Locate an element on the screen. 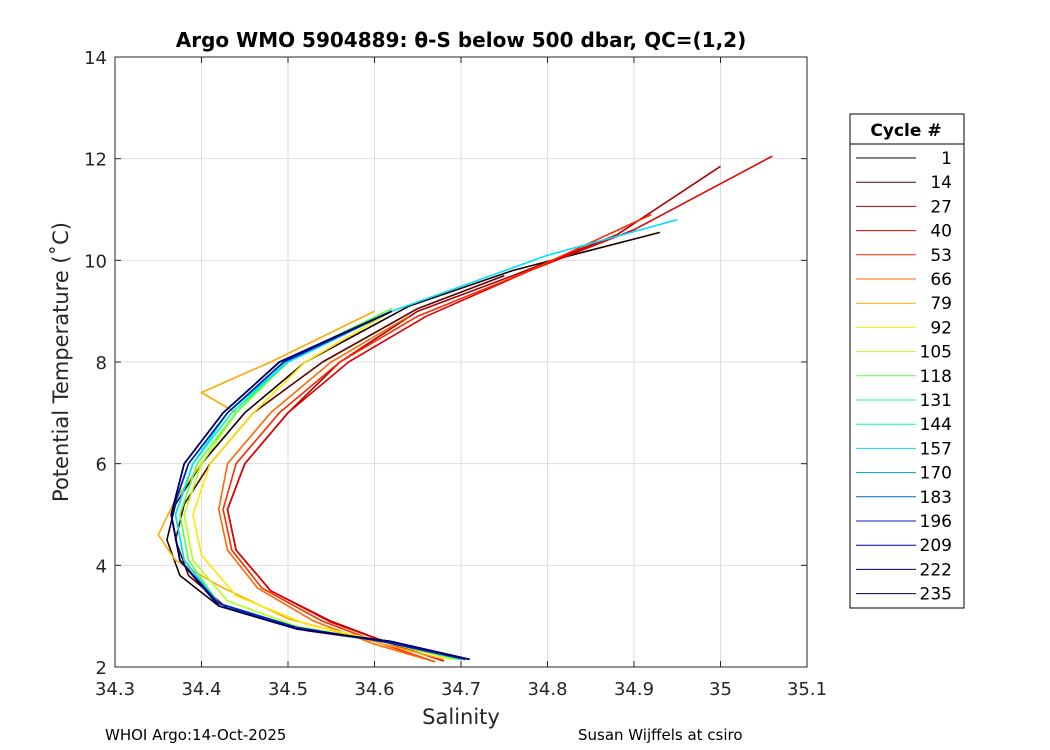 The width and height of the screenshot is (1050, 750). legend-entry-label: 235 is located at coordinates (936, 595).